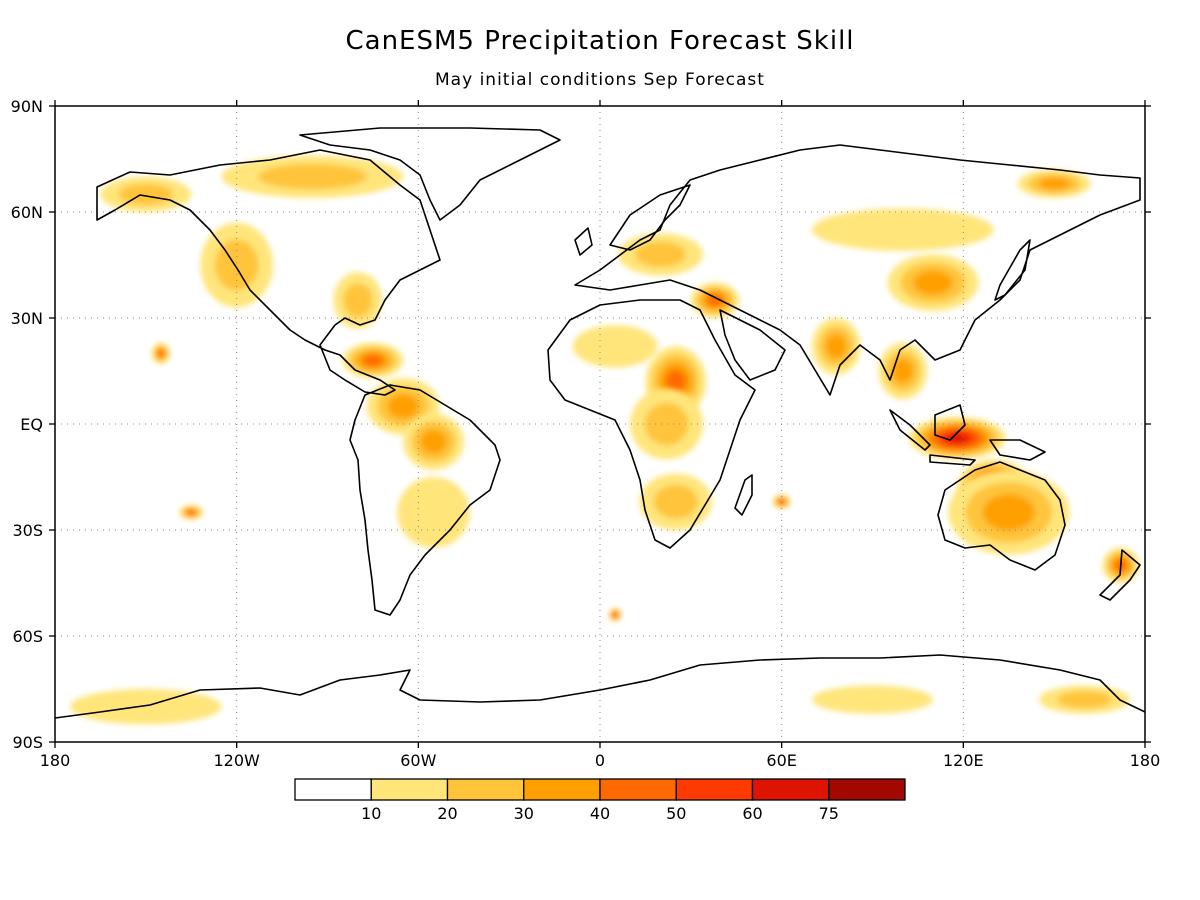  I want to click on skill-region-antarctica-ross, so click(1084, 699).